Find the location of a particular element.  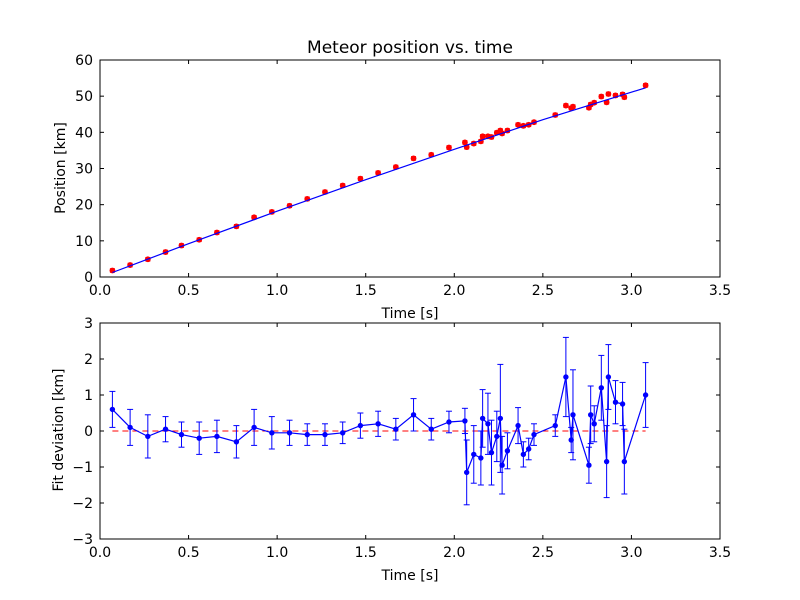

y-tick-label: 20 is located at coordinates (84, 206).